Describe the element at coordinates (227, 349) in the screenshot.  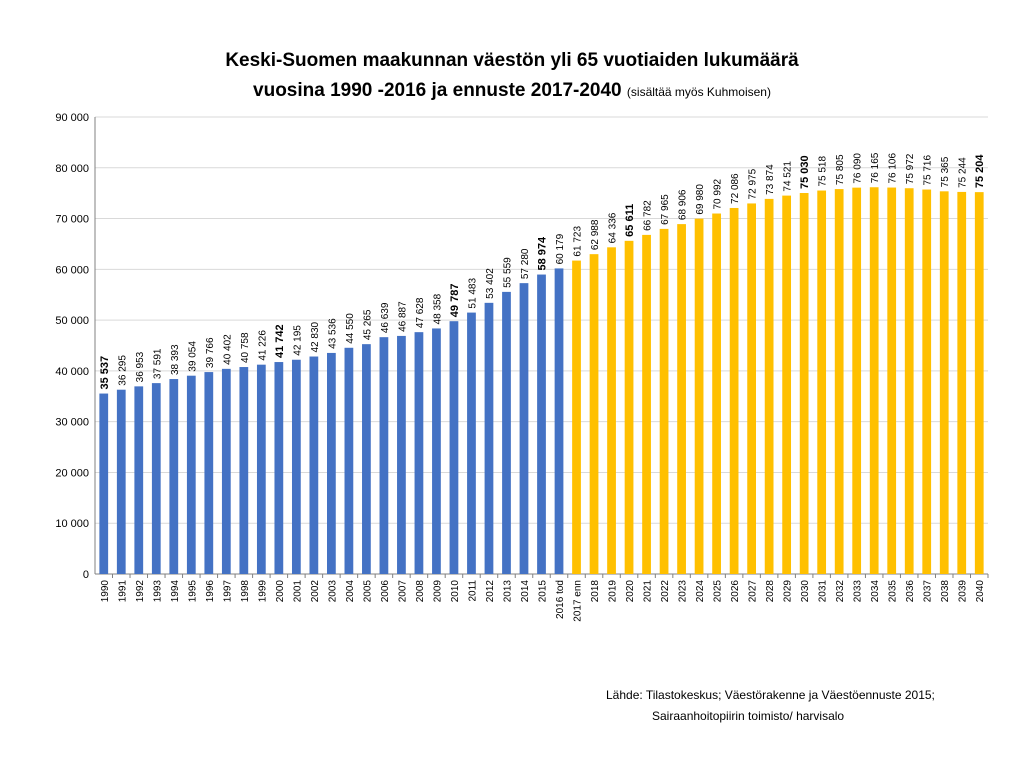
I see `data-label: 40 402` at that location.